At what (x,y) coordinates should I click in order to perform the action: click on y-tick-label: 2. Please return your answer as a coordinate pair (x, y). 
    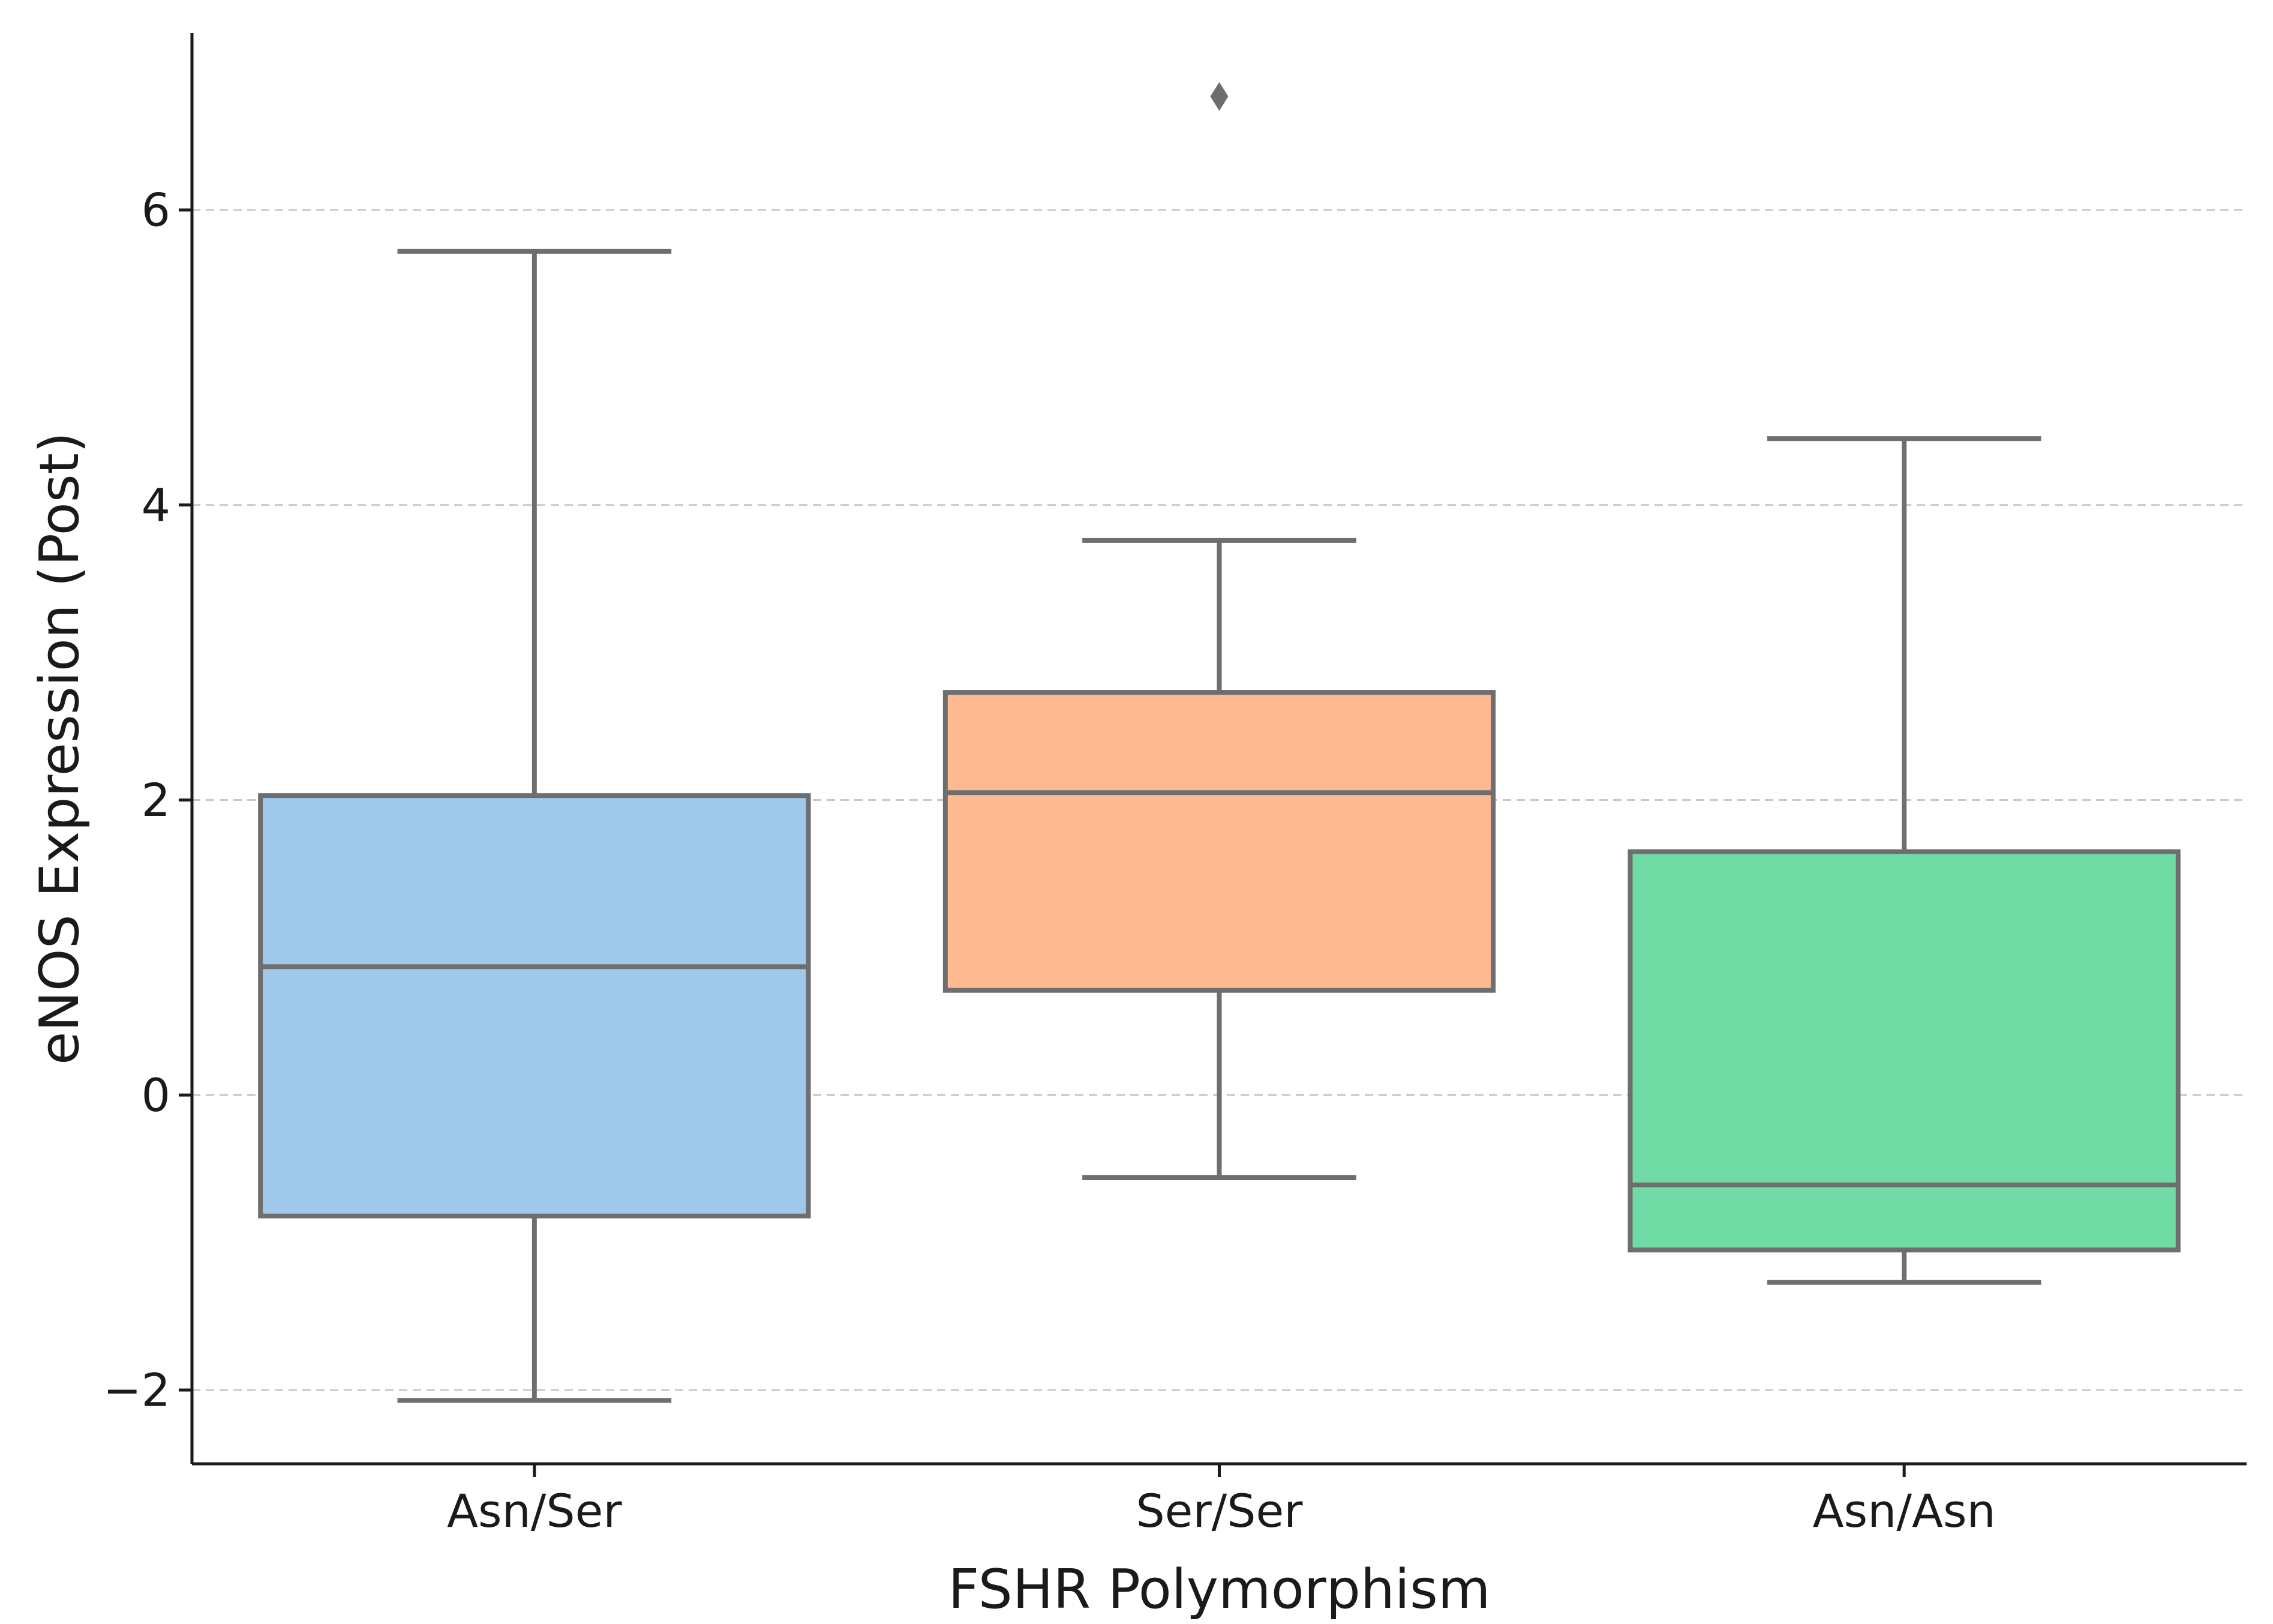
    Looking at the image, I should click on (156, 800).